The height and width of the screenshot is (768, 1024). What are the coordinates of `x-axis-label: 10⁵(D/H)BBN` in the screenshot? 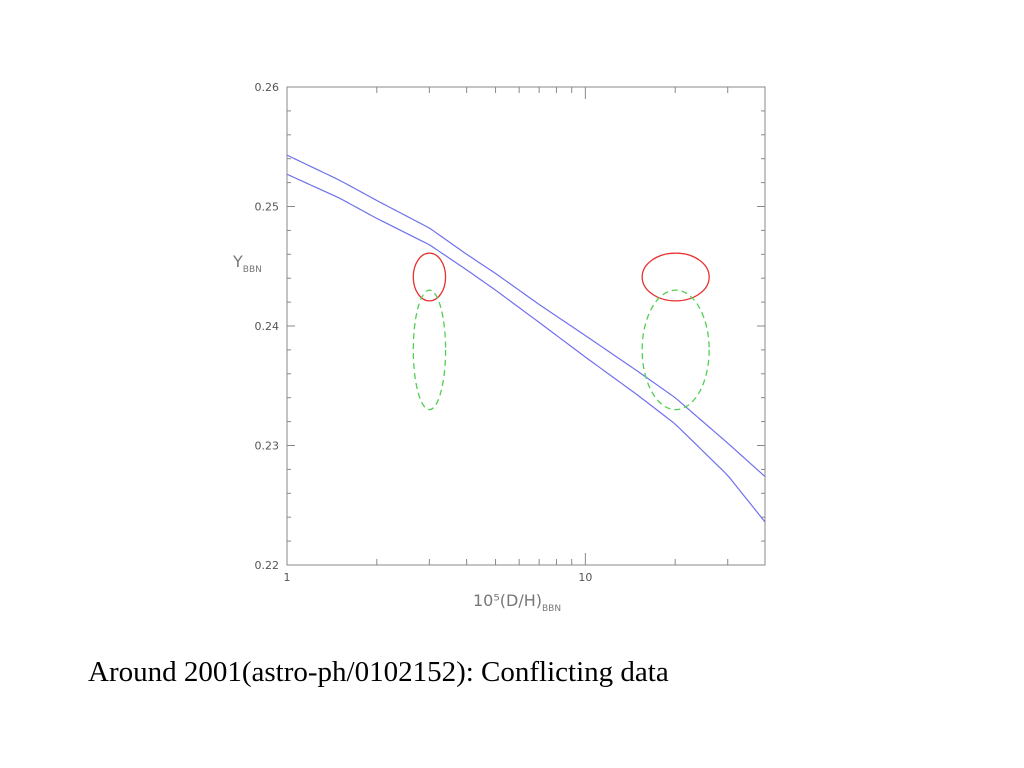 It's located at (517, 602).